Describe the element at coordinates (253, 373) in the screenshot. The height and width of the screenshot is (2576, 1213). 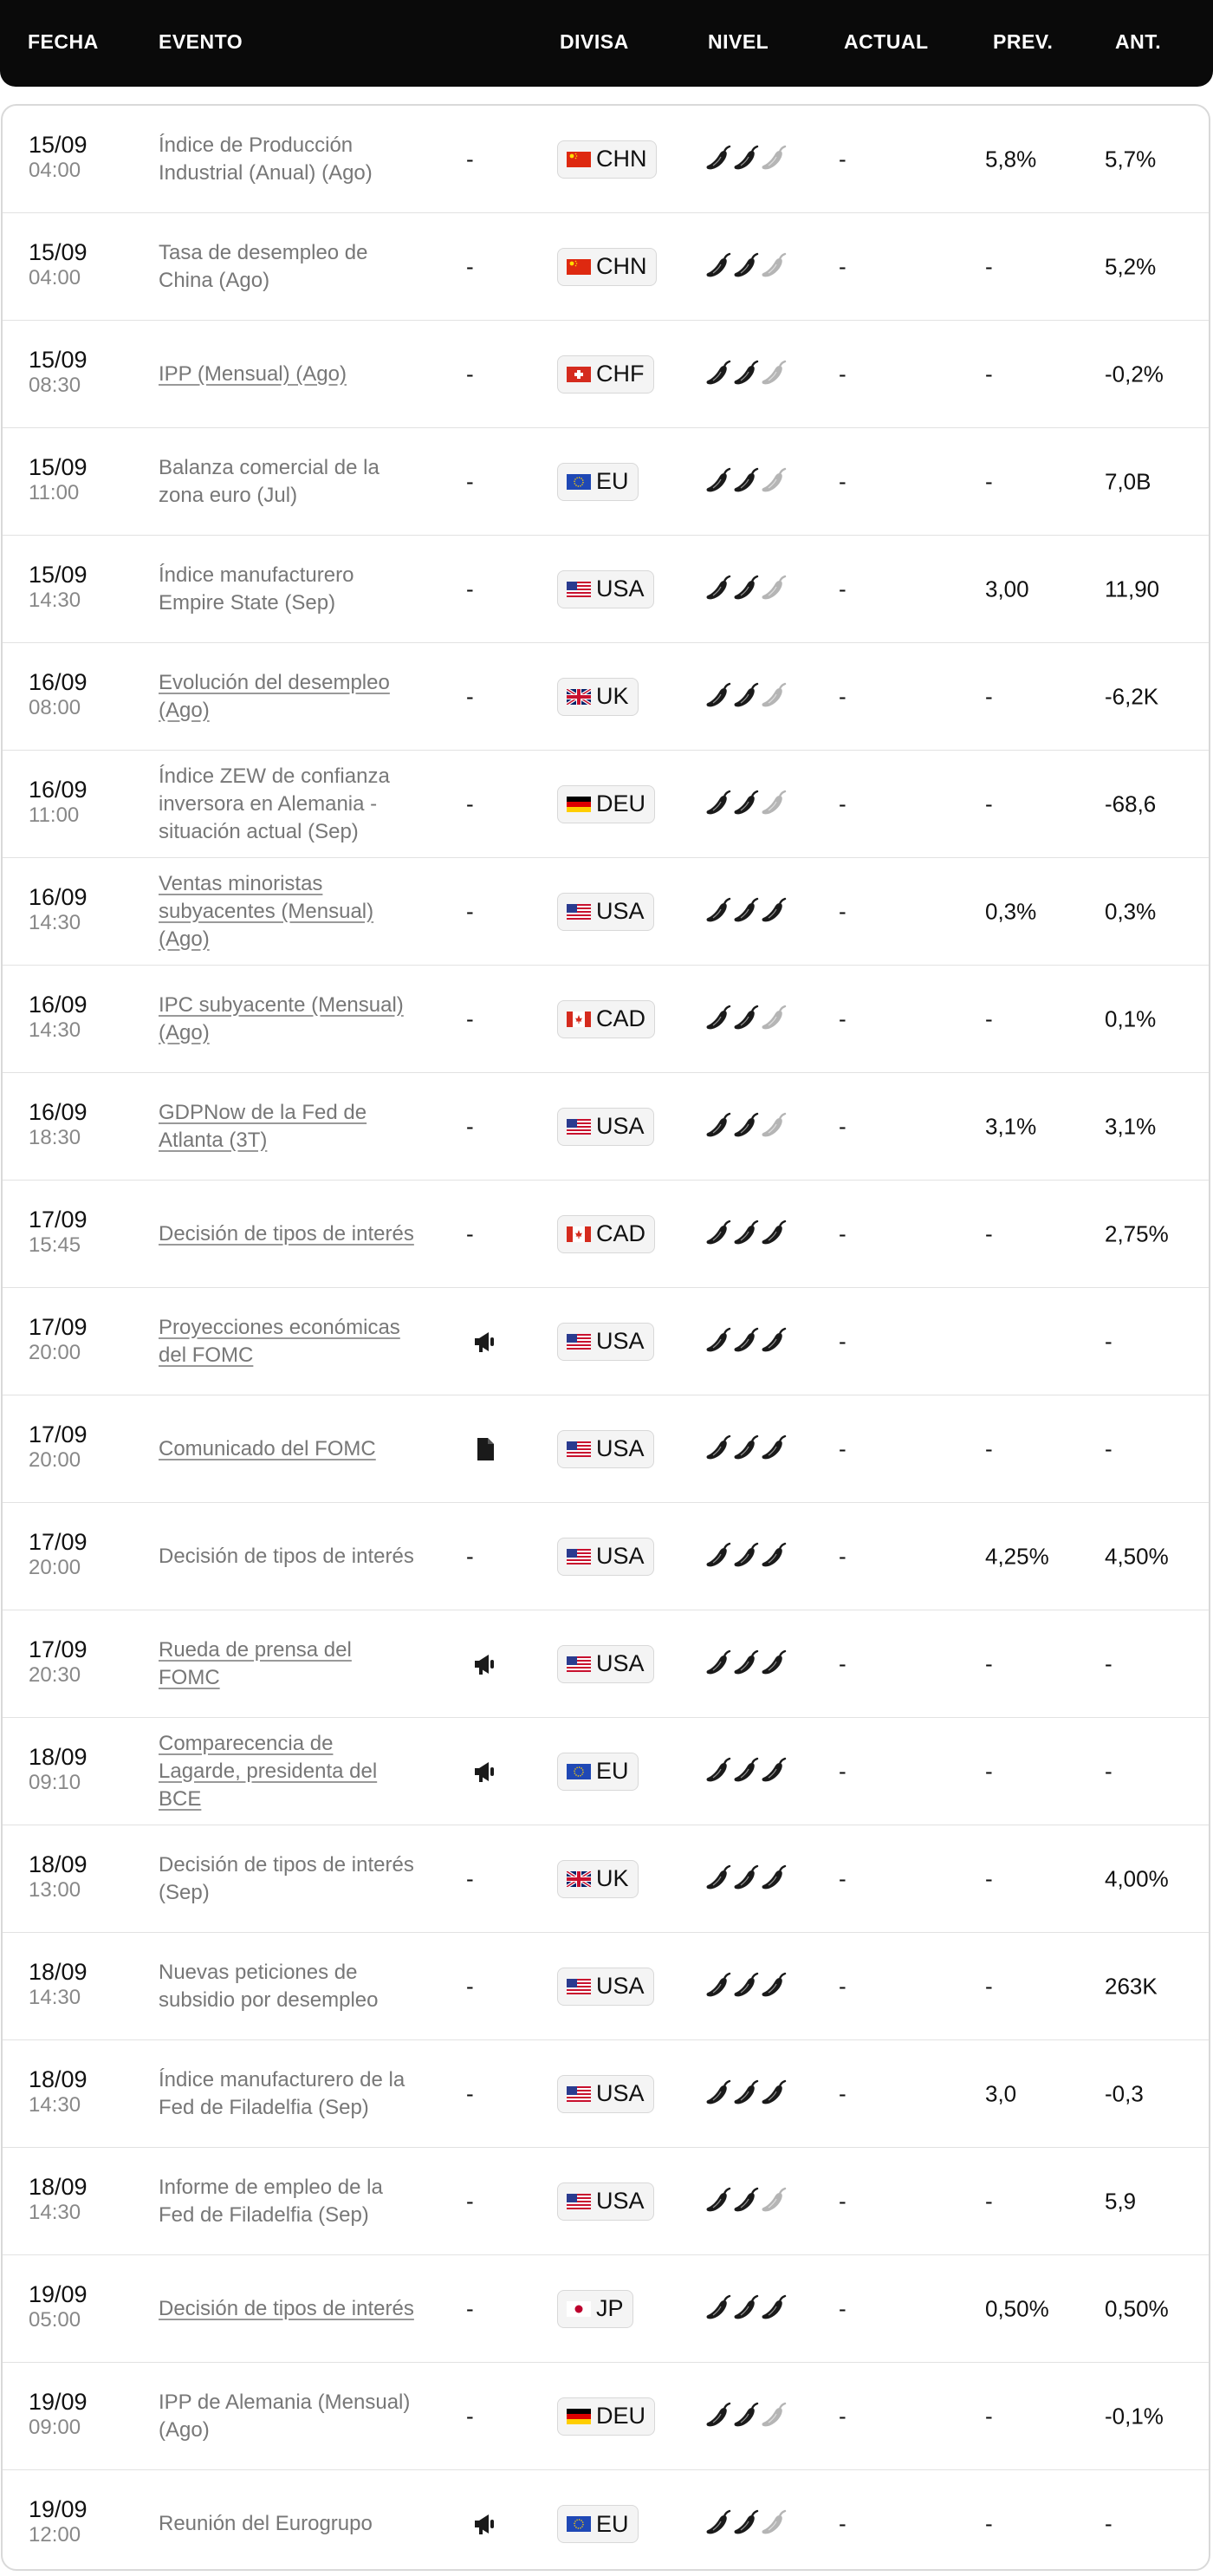
I see `event-name: IPP (Mensual) (Ago)` at that location.